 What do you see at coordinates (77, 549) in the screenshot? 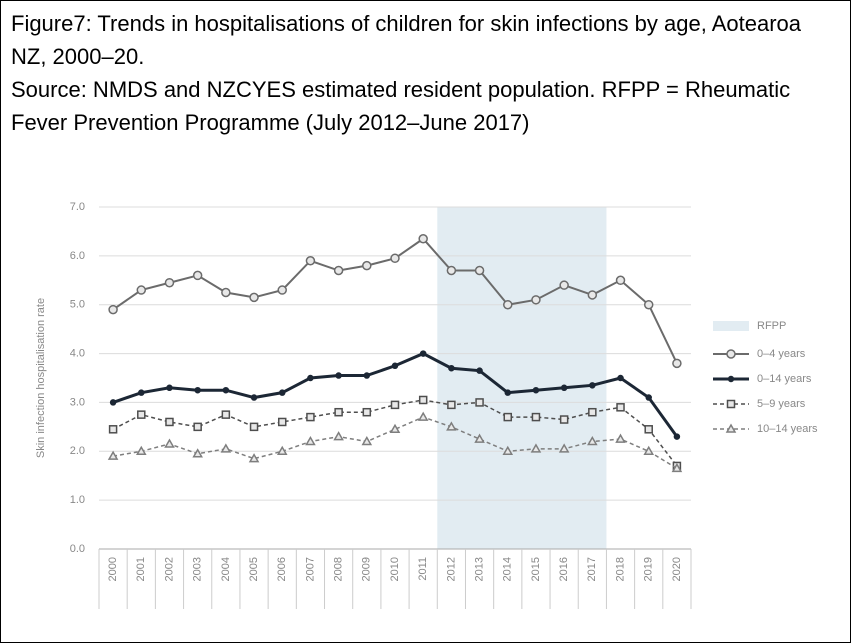
I see `y-tick-label: 0.0` at bounding box center [77, 549].